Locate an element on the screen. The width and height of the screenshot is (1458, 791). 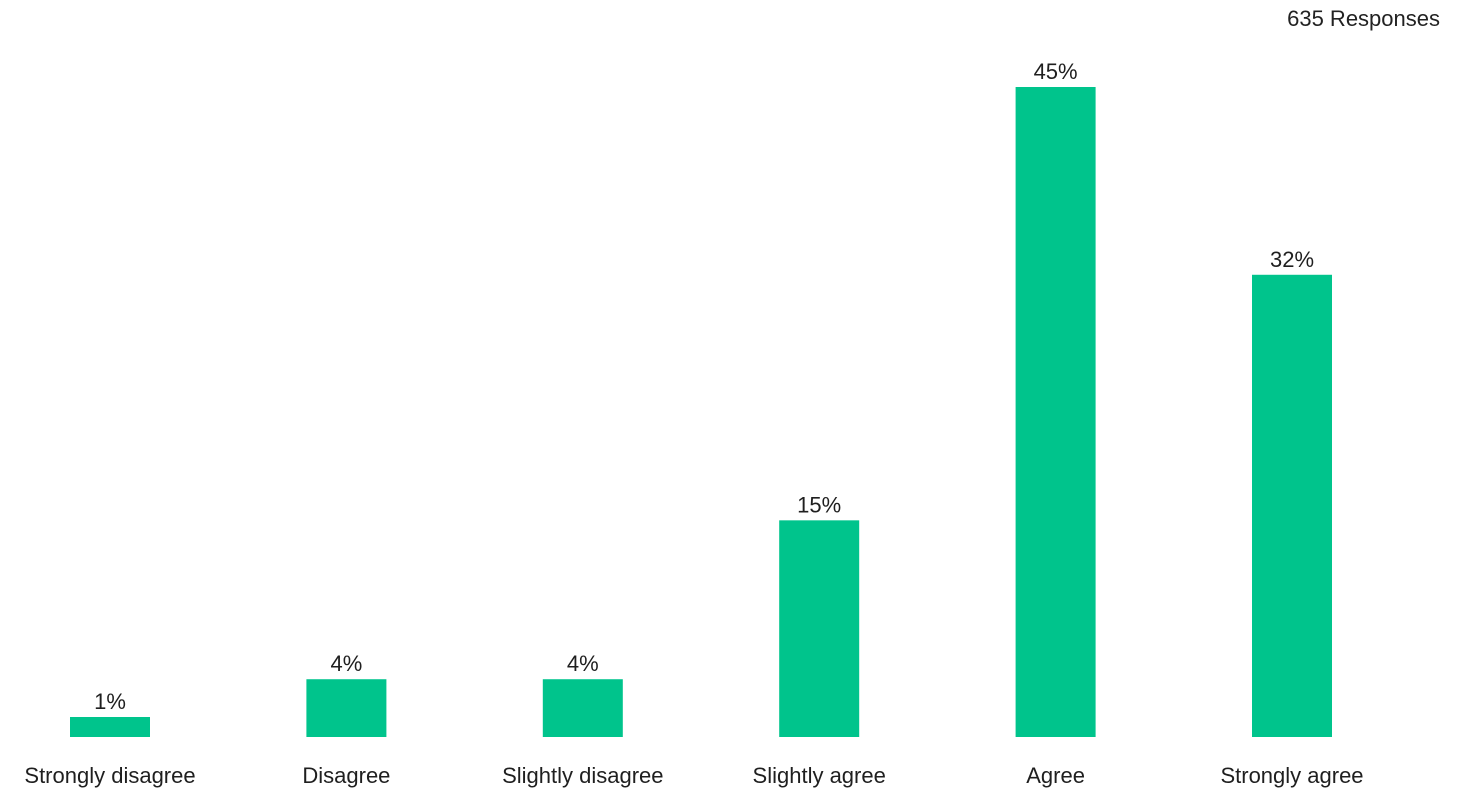
responses-count: 635 Responses is located at coordinates (1363, 18).